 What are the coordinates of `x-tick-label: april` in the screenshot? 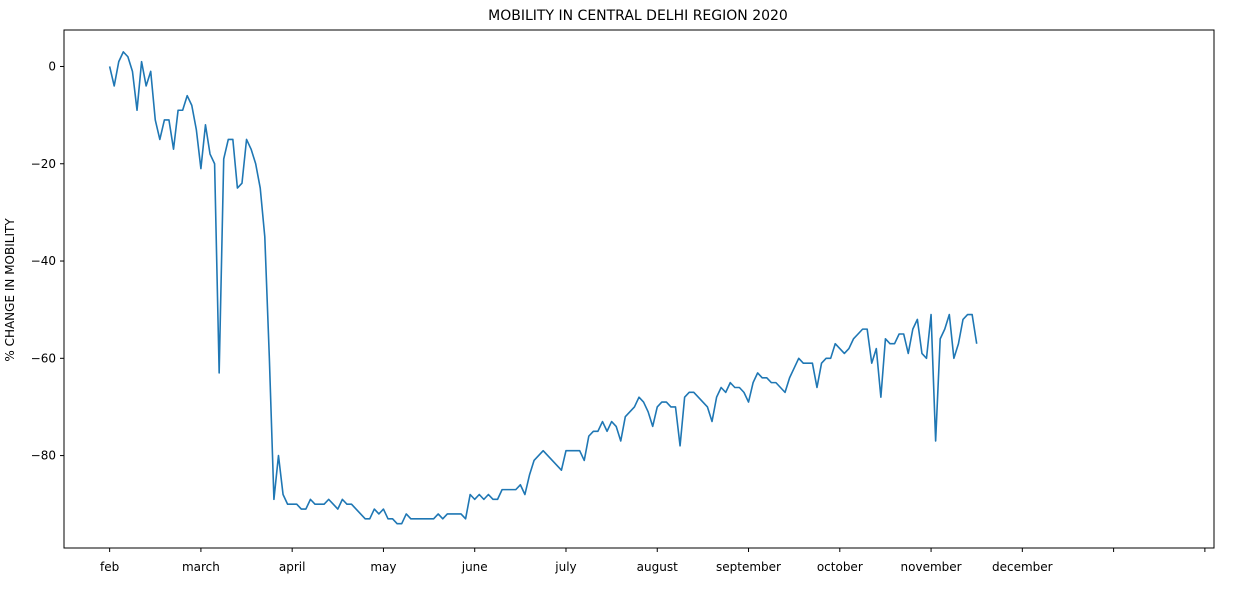 It's located at (292, 567).